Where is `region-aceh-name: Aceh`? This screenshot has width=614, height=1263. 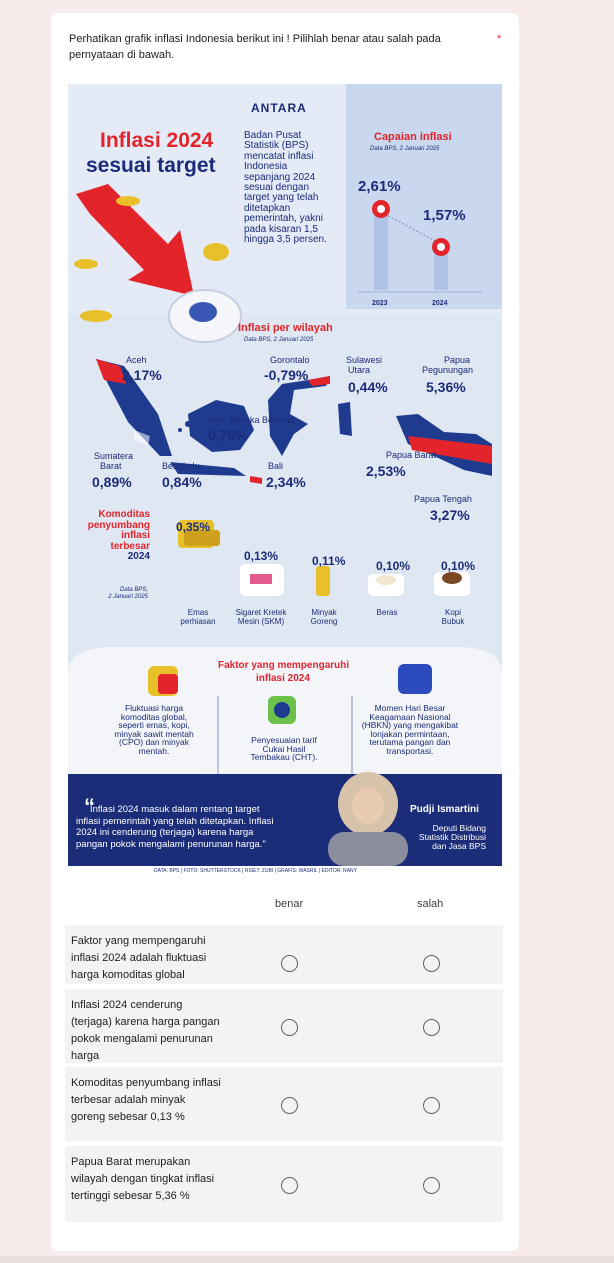 region-aceh-name: Aceh is located at coordinates (136, 360).